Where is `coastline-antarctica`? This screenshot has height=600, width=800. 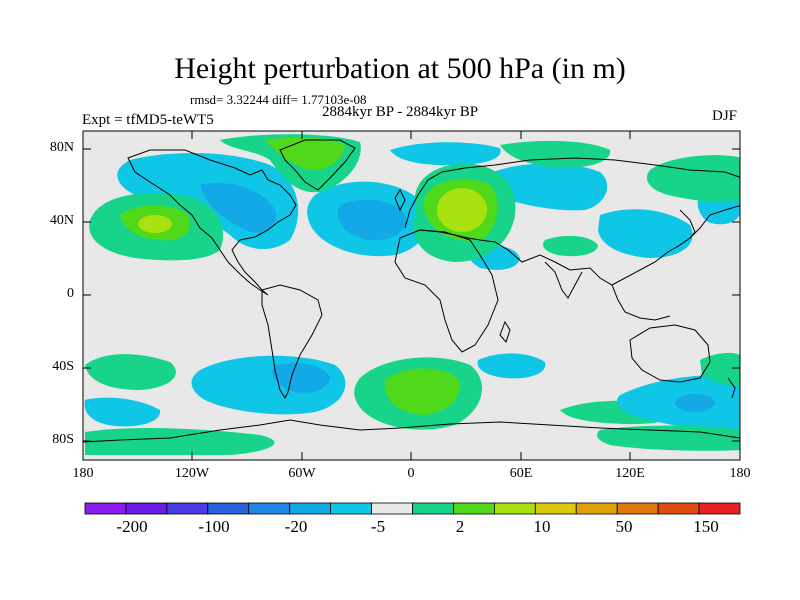
coastline-antarctica is located at coordinates (411, 431).